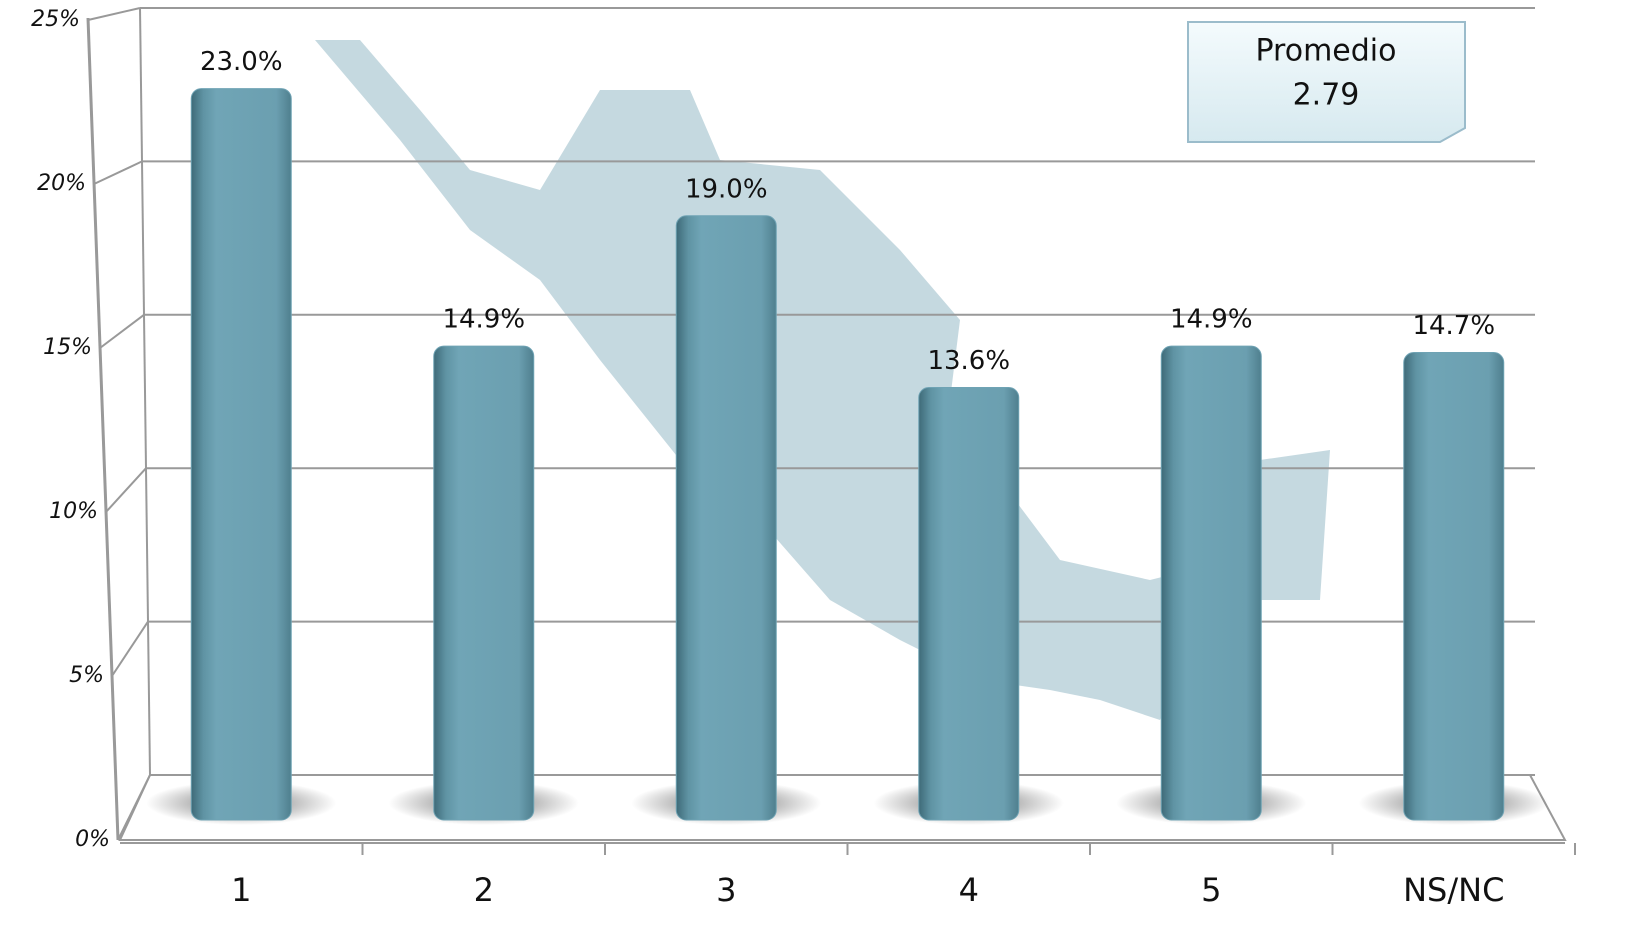 Image resolution: width=1627 pixels, height=947 pixels. What do you see at coordinates (1211, 890) in the screenshot?
I see `x-tick-label: 5` at bounding box center [1211, 890].